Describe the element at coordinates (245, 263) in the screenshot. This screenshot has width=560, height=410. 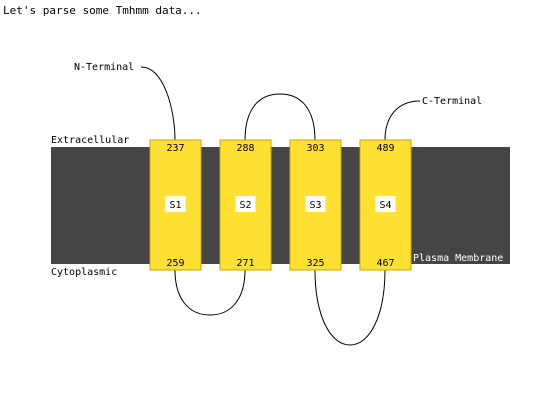
I see `segment-end-position: 271` at that location.